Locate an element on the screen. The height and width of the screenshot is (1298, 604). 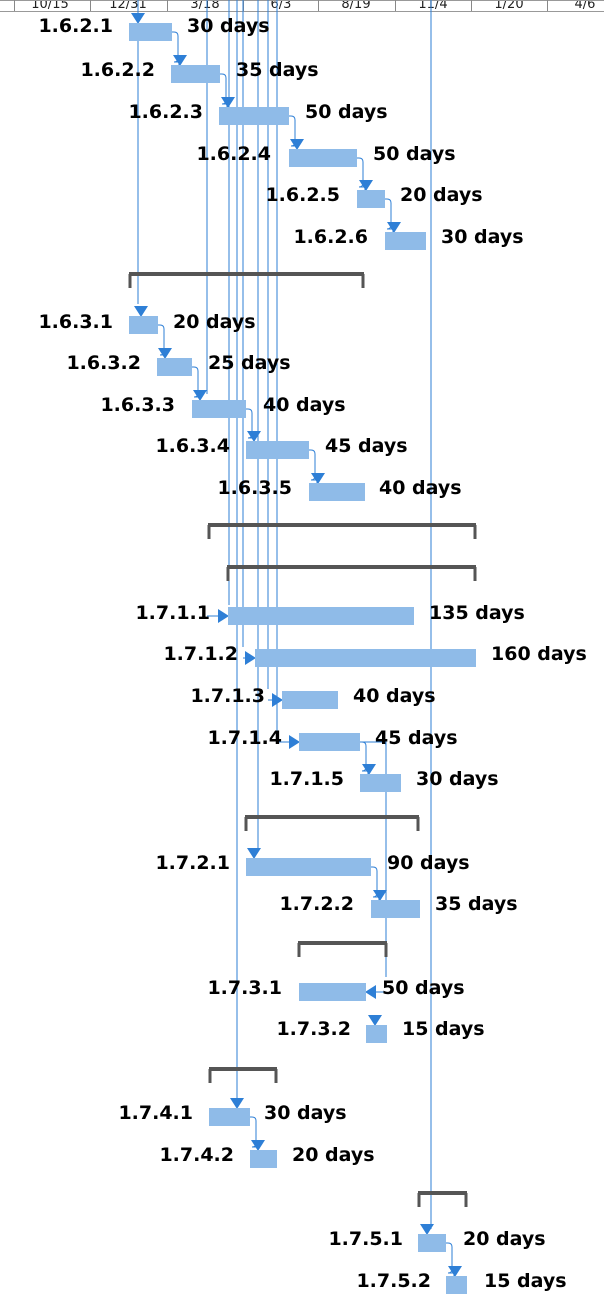
task-id-label: 1.7.2.1 is located at coordinates (192, 863).